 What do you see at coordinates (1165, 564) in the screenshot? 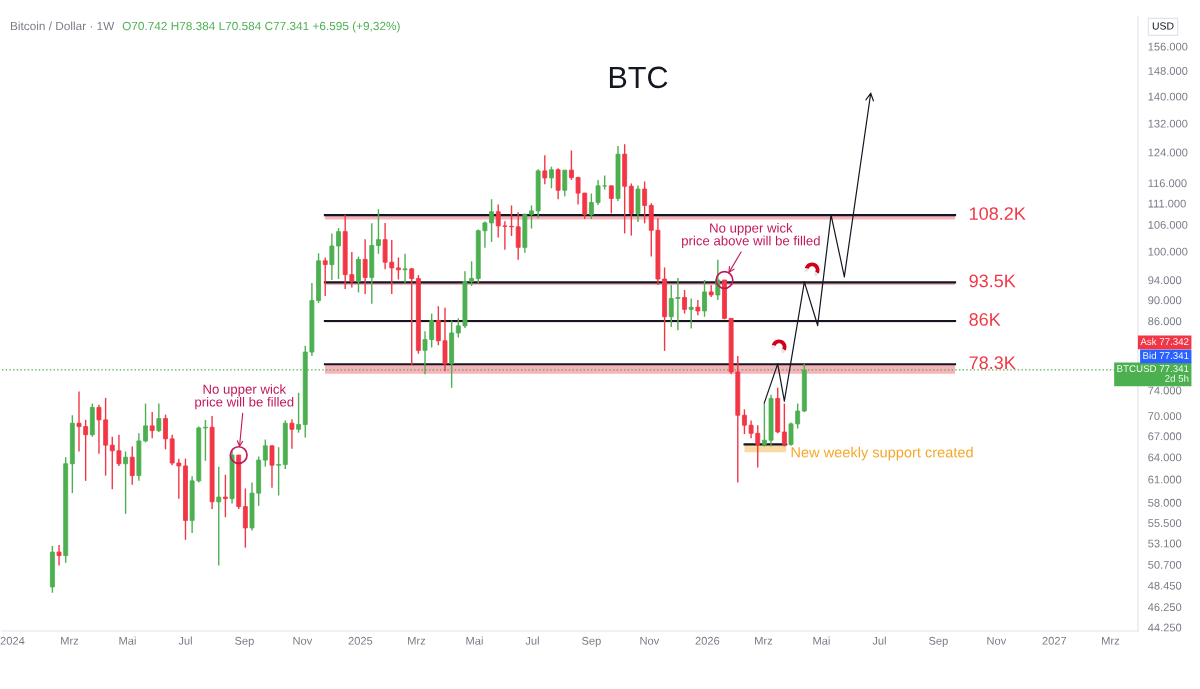
I see `y-tick-label: 50.700` at bounding box center [1165, 564].